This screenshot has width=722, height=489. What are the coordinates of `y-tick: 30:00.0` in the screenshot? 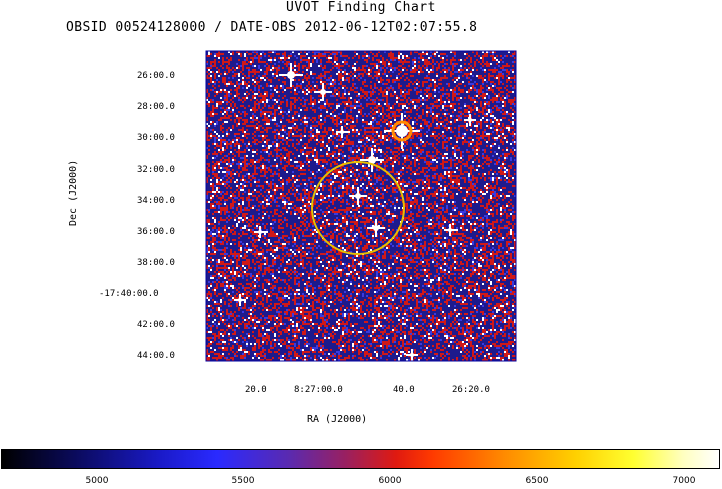 It's located at (156, 138).